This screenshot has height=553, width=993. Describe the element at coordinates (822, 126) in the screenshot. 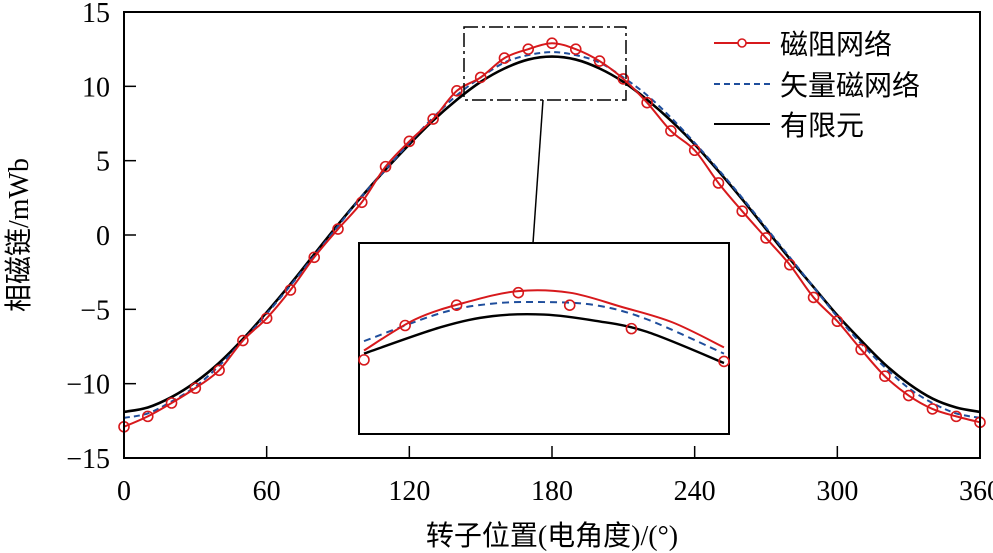

I see `legend-label: 有限元` at that location.